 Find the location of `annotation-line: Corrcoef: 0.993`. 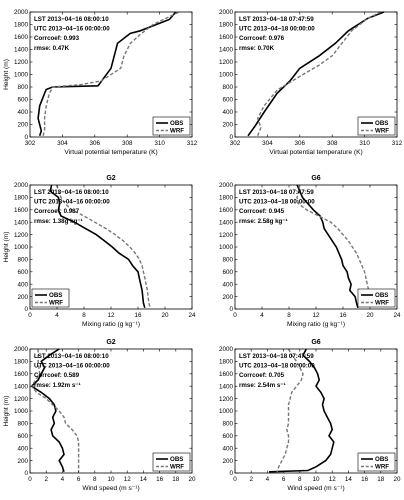

annotation-line: Corrcoef: 0.993 is located at coordinates (57, 38).